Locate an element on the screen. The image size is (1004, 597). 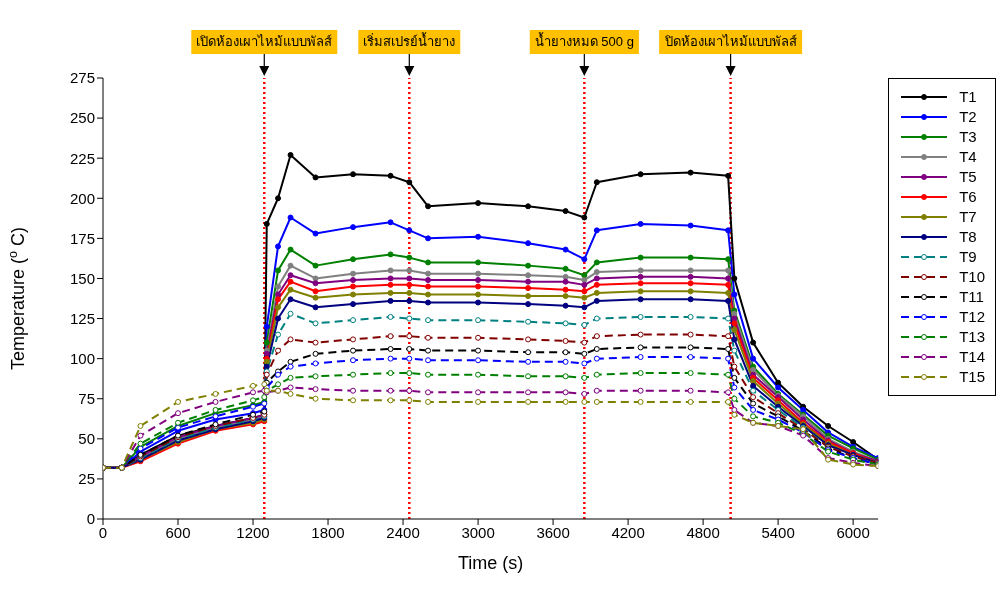
ref-line-label: ปิดห้องเผาไหม้แบบพัลส์ is located at coordinates (730, 41).